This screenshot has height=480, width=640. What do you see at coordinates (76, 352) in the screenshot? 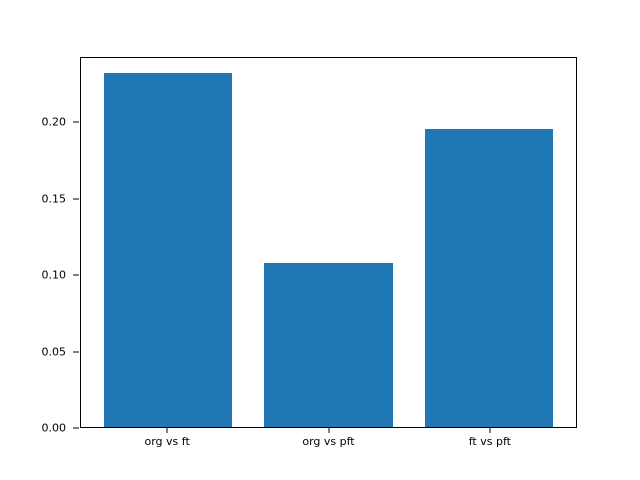
I see `y-tick-mark-0.05` at bounding box center [76, 352].